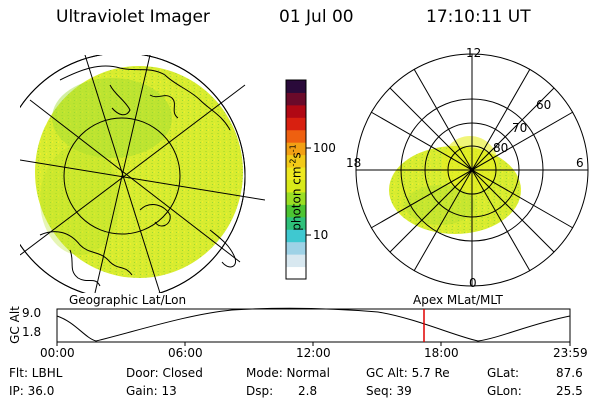 The width and height of the screenshot is (600, 400). What do you see at coordinates (32, 313) in the screenshot?
I see `alt-max-label: 9.0` at bounding box center [32, 313].